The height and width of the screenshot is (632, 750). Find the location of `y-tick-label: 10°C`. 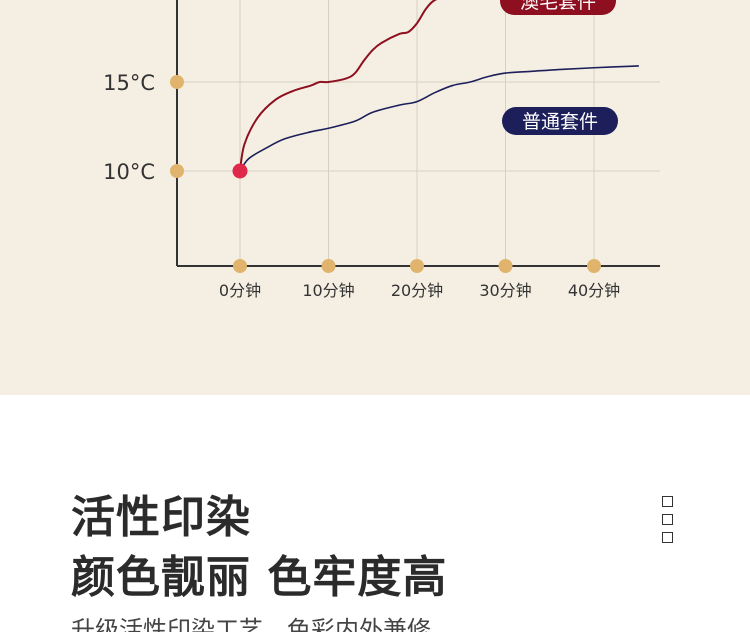

y-tick-label: 10°C is located at coordinates (129, 172).